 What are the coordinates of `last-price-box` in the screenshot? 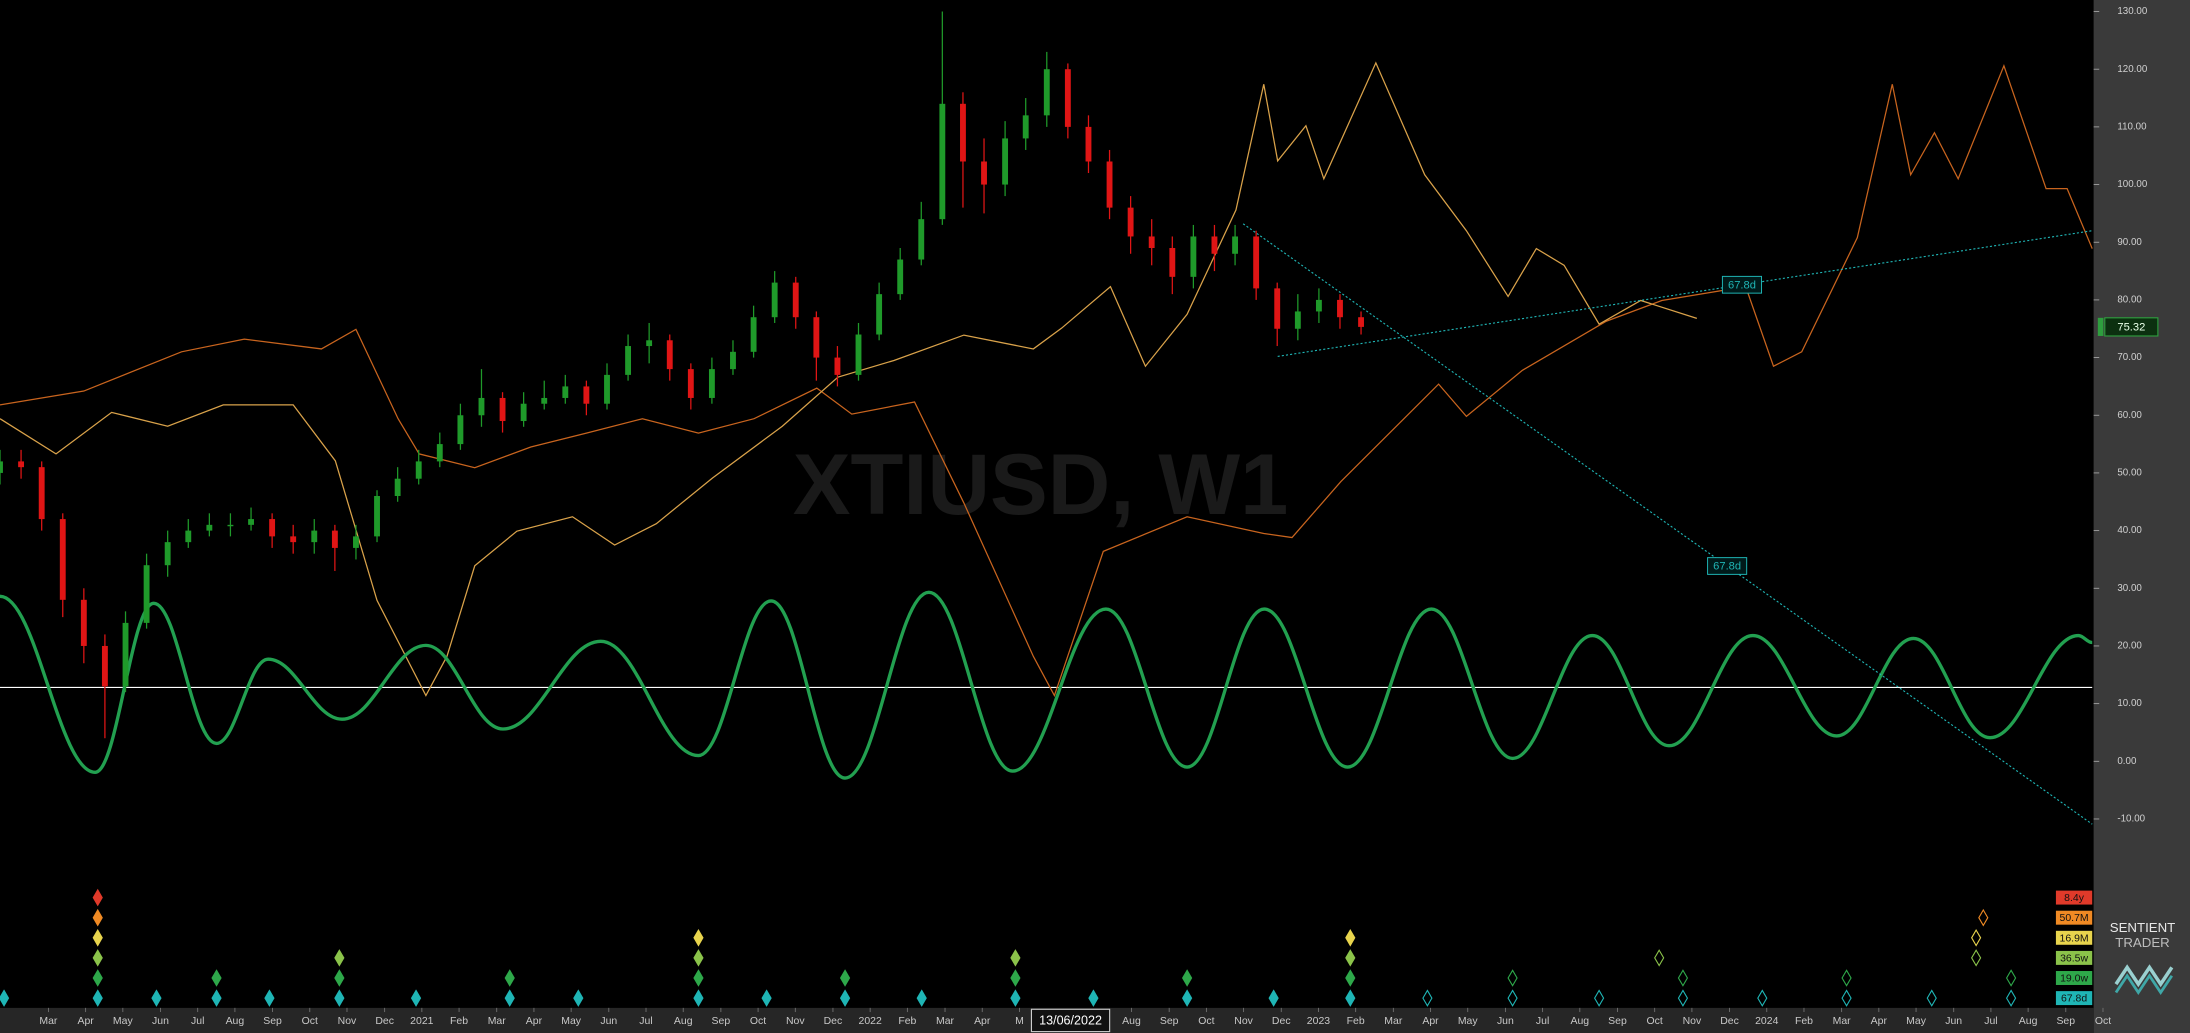 It's located at (2131, 327).